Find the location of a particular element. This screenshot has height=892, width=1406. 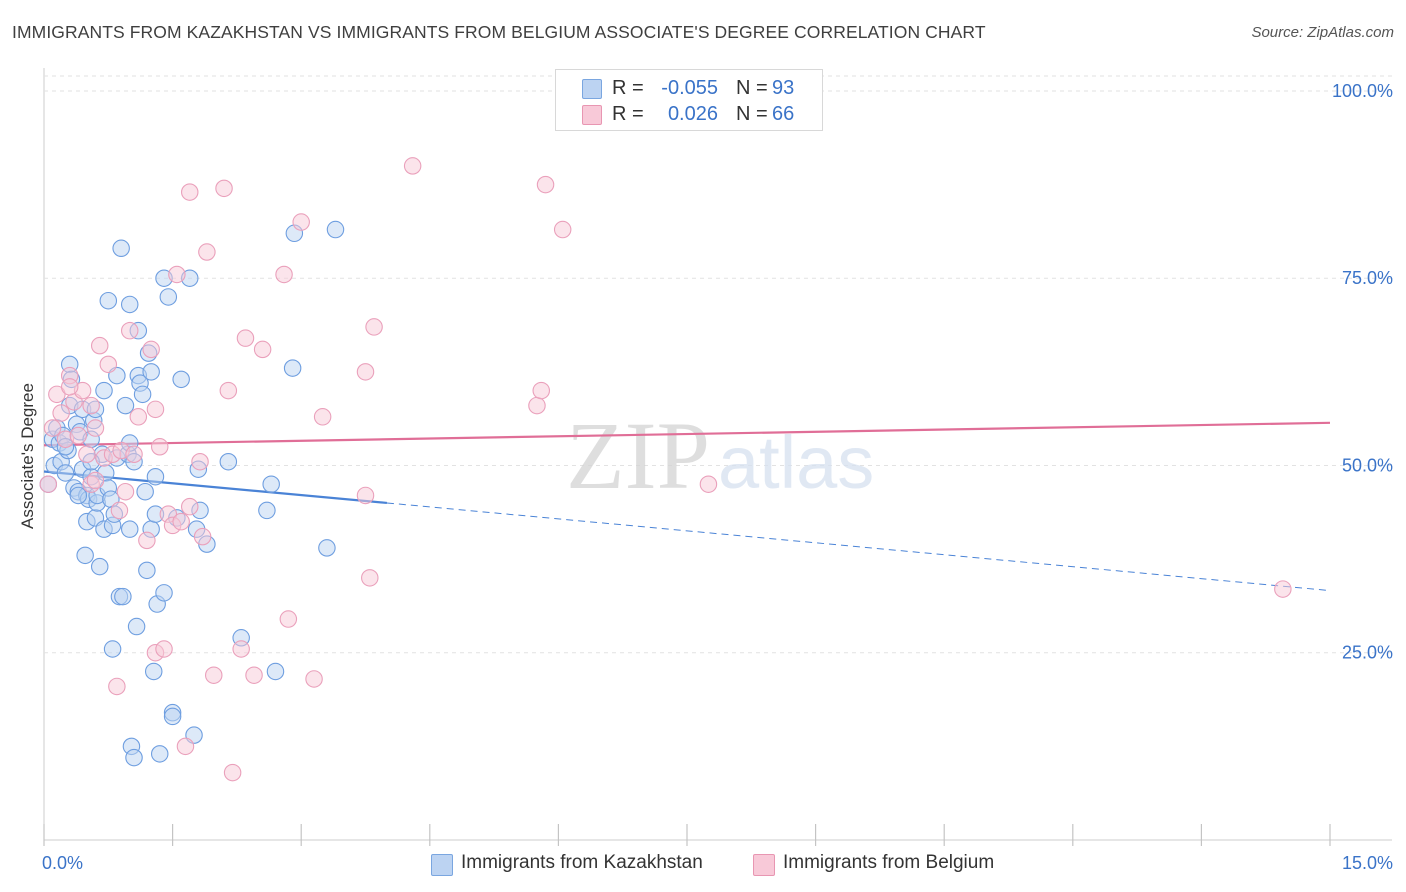

x-tick-label-min: 0.0% is located at coordinates (62, 863).